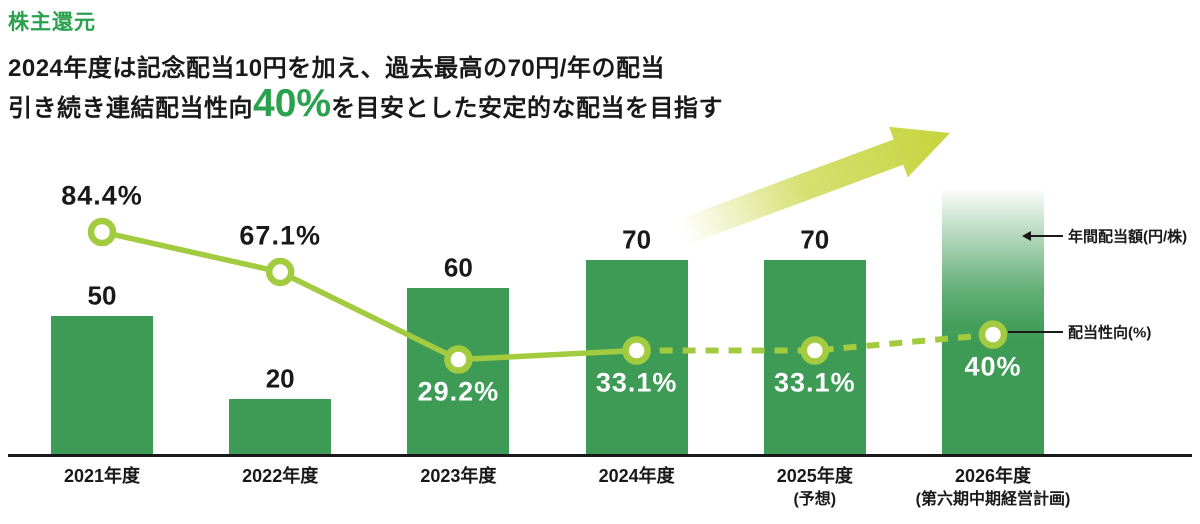 The width and height of the screenshot is (1200, 524). Describe the element at coordinates (1026, 236) in the screenshot. I see `callout-arrowhead-annual-dividend` at that location.